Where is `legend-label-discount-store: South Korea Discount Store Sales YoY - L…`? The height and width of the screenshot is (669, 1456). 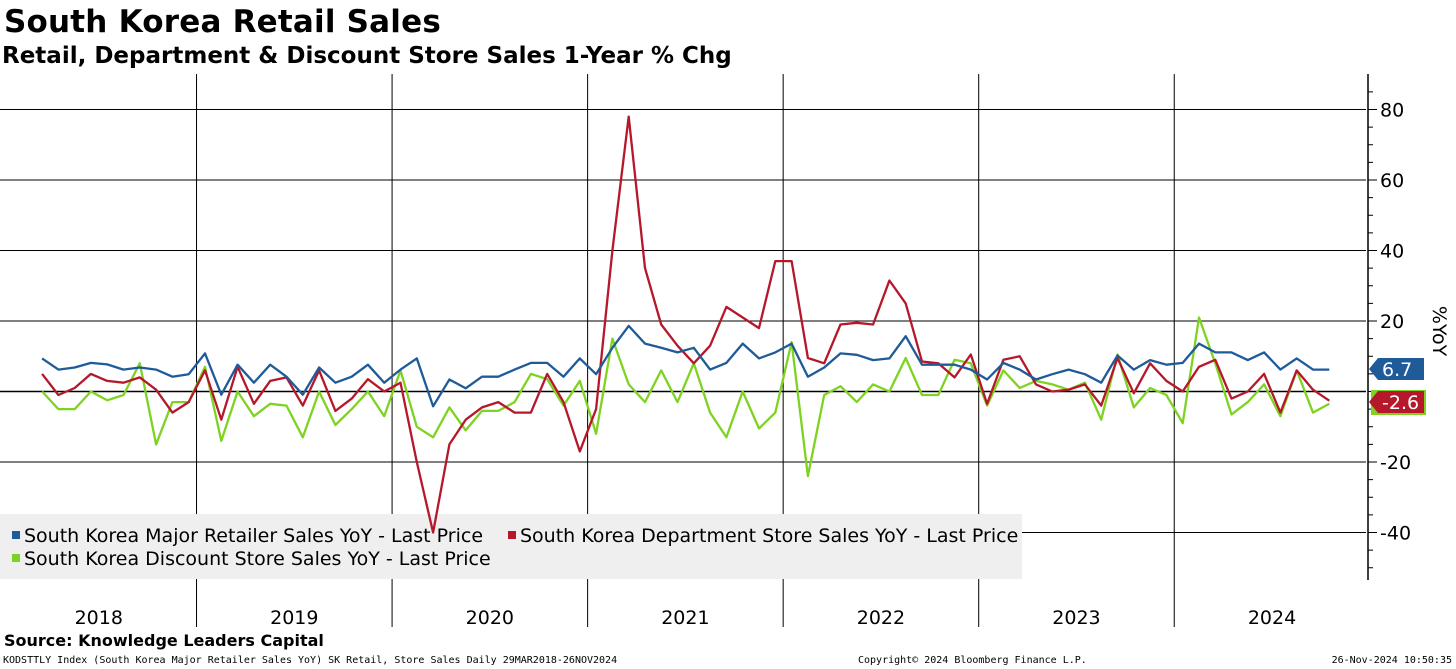 legend-label-discount-store: South Korea Discount Store Sales YoY - L… is located at coordinates (257, 559).